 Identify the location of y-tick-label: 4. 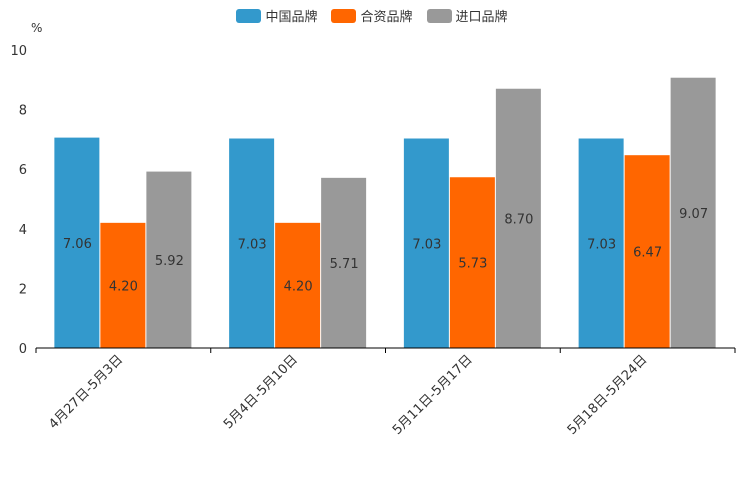
(23, 230).